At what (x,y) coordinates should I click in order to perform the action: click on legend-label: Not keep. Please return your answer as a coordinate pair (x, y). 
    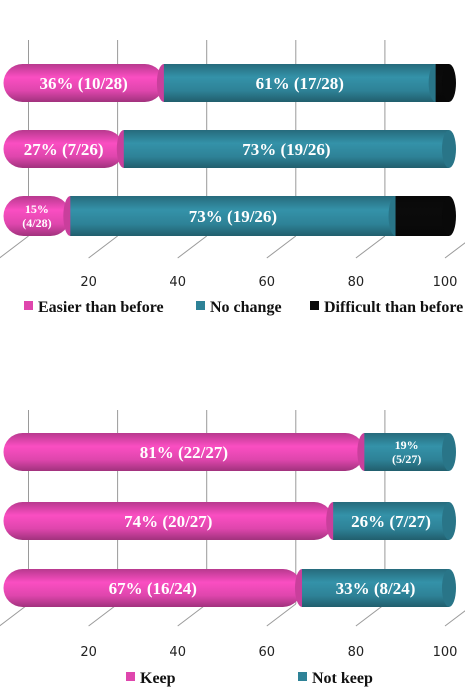
    Looking at the image, I should click on (342, 678).